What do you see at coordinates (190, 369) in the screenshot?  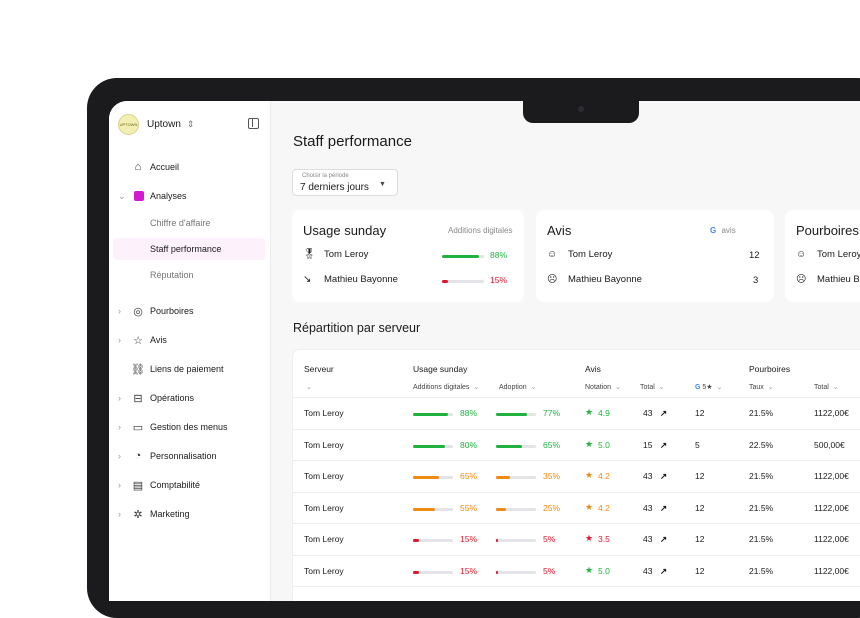 I see `sidebar-item-liens: ⛓ Liens de paiement` at bounding box center [190, 369].